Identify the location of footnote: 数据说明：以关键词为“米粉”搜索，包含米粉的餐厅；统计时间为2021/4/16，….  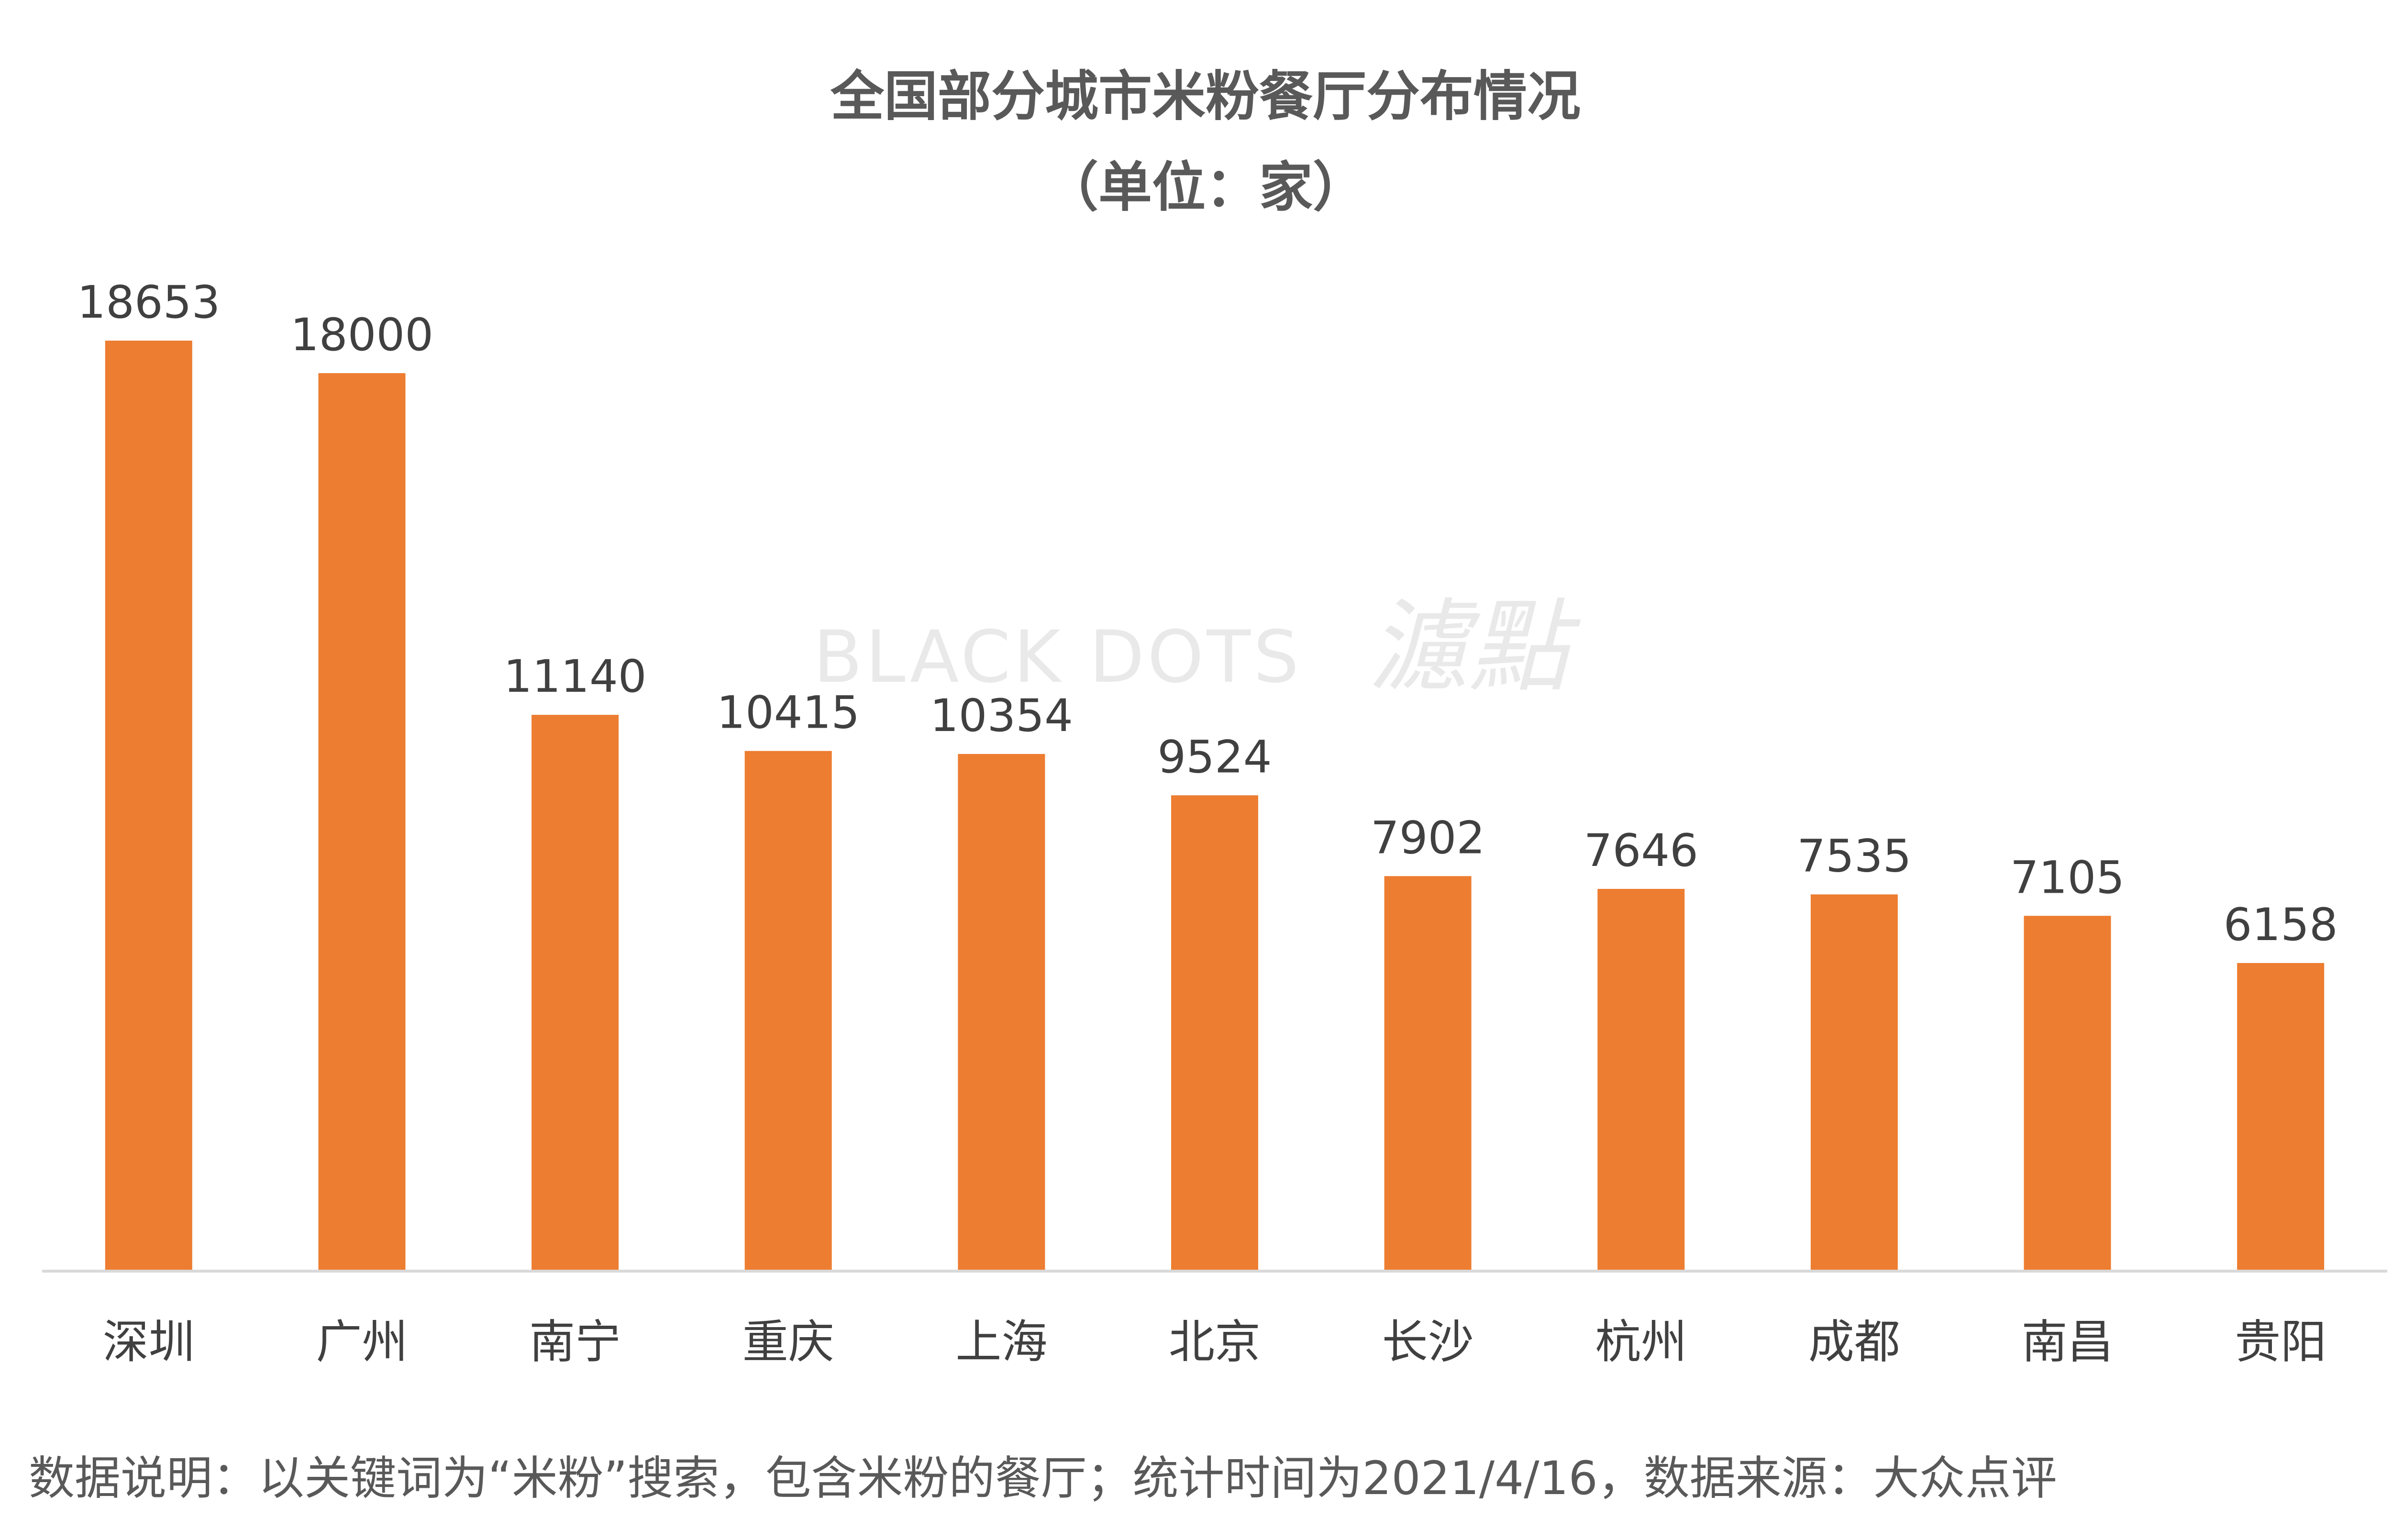
(1043, 1478).